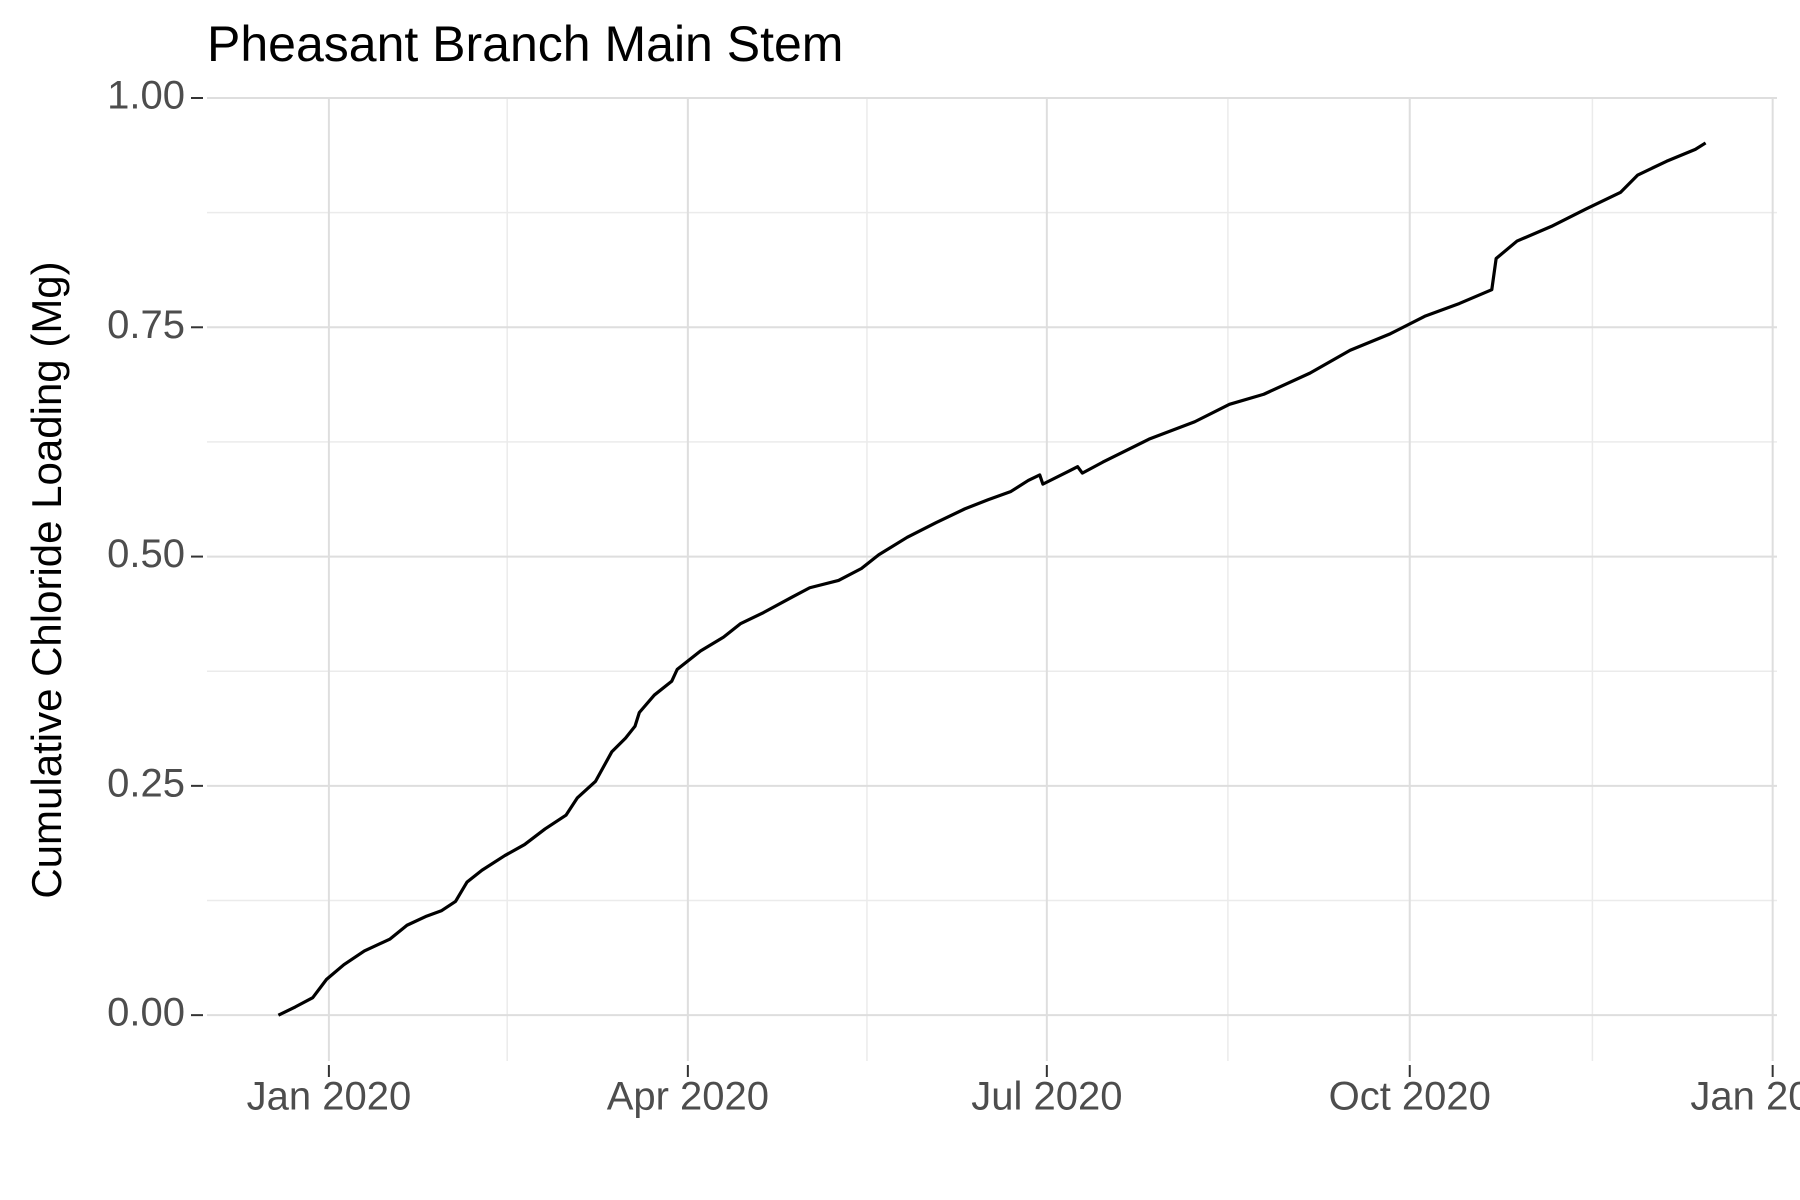 The height and width of the screenshot is (1200, 1800). I want to click on y-axis-label: Cumulative Chloride Loading (Mg), so click(46, 579).